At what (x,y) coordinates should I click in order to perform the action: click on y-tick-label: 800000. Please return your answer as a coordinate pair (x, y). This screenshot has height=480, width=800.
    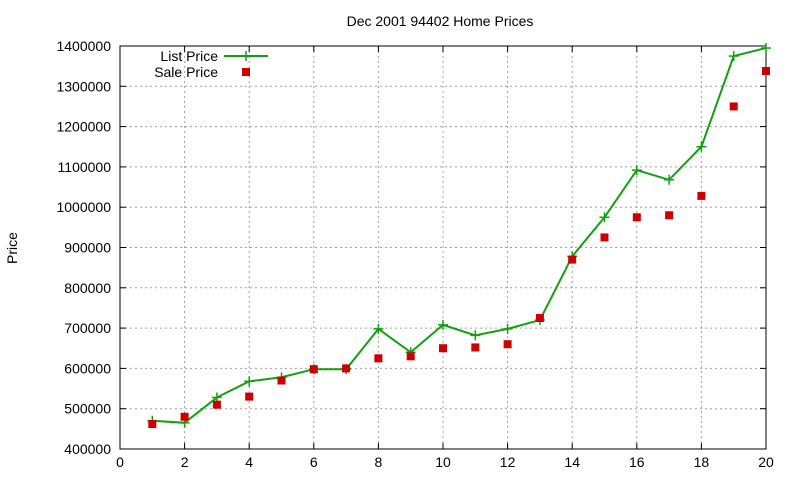
    Looking at the image, I should click on (87, 288).